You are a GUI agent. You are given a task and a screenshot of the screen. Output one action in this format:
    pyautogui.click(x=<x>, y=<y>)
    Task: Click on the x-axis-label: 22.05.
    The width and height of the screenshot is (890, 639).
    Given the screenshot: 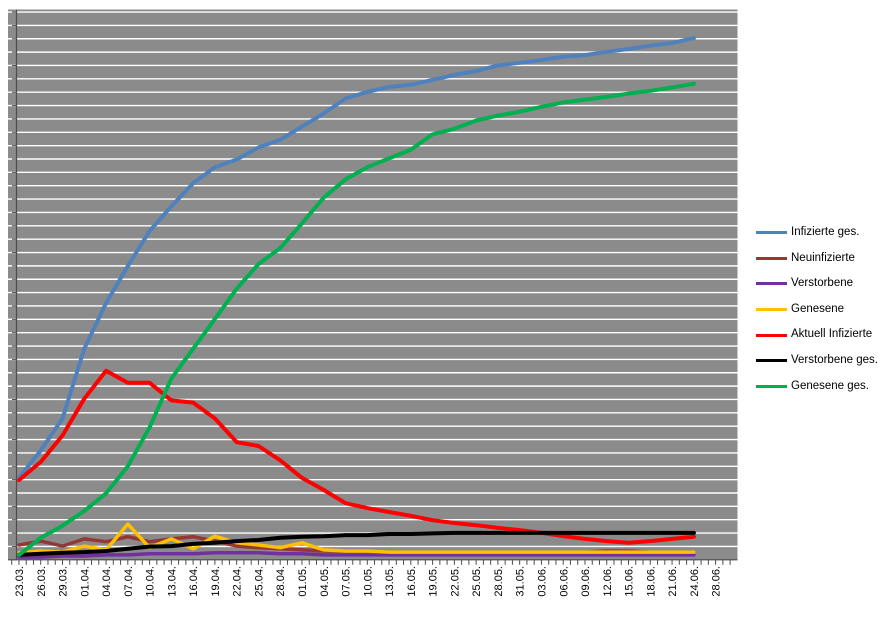 What is the action you would take?
    pyautogui.click(x=455, y=581)
    